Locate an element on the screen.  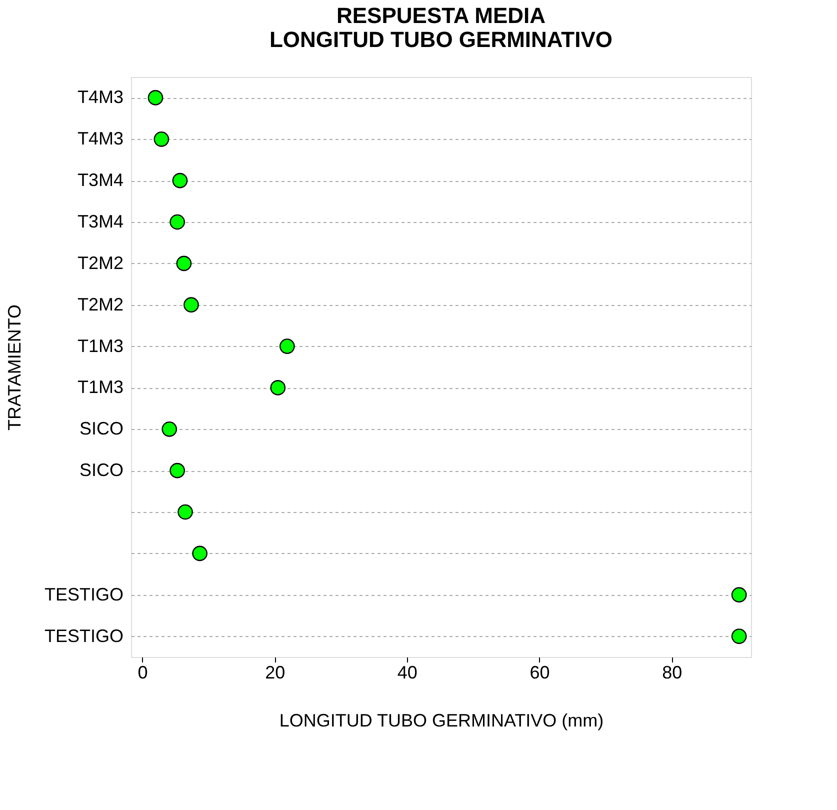
x-tick-label: 40 is located at coordinates (407, 672).